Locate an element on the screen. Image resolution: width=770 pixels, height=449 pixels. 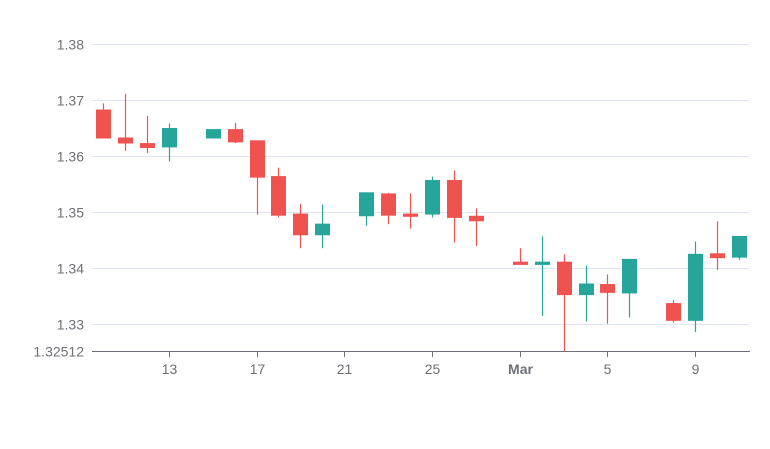
y-tick-label: 1.37 is located at coordinates (70, 101).